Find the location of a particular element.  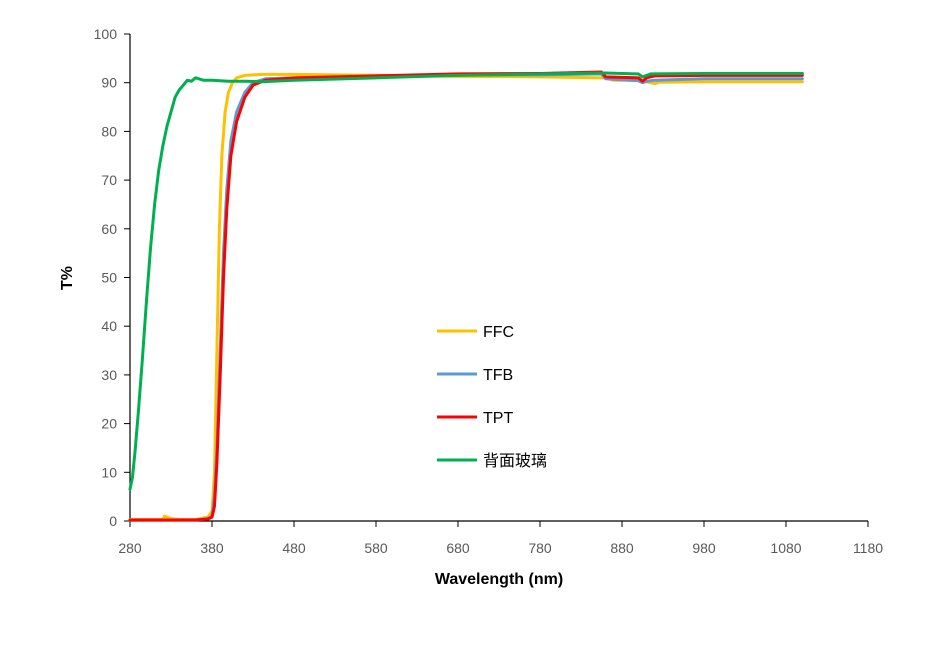

x-tick-label: 880 is located at coordinates (622, 548).